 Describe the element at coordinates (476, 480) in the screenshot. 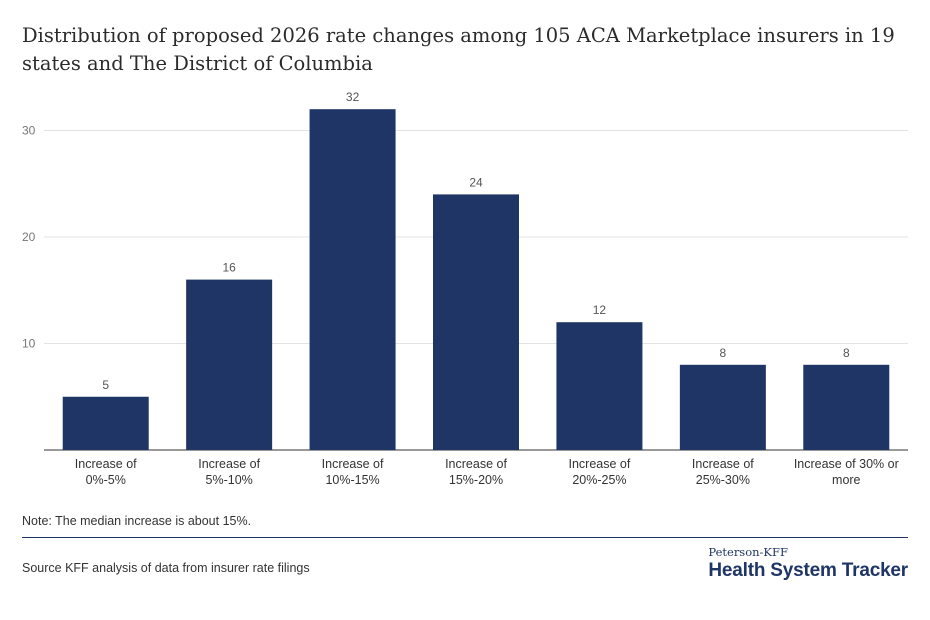

I see `x-tick-label-line: 15%-20%` at that location.